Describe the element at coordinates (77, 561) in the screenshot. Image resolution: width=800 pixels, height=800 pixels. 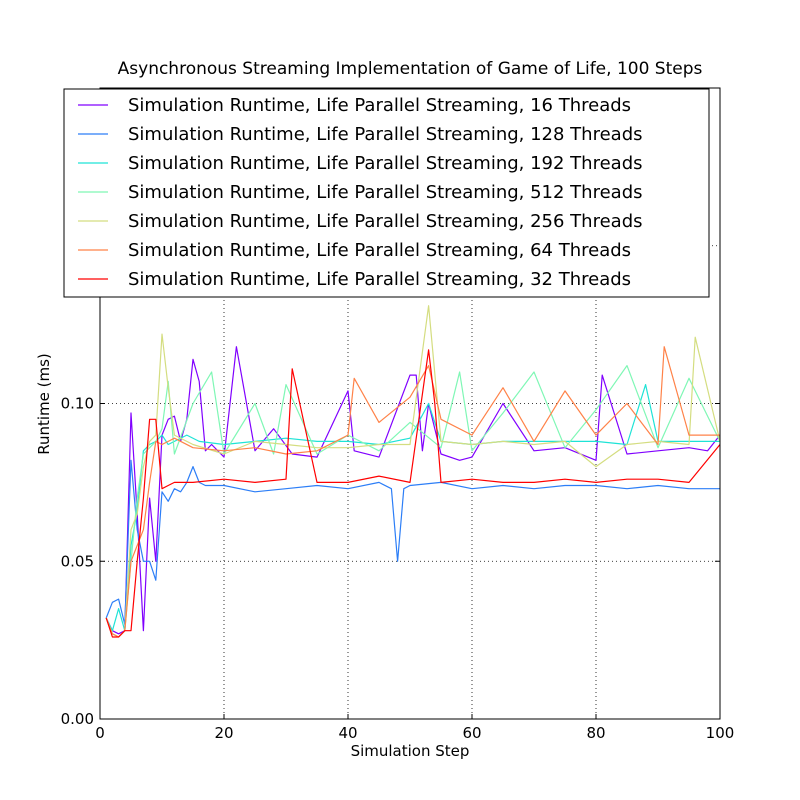
I see `y-tick-label: 0.05` at that location.